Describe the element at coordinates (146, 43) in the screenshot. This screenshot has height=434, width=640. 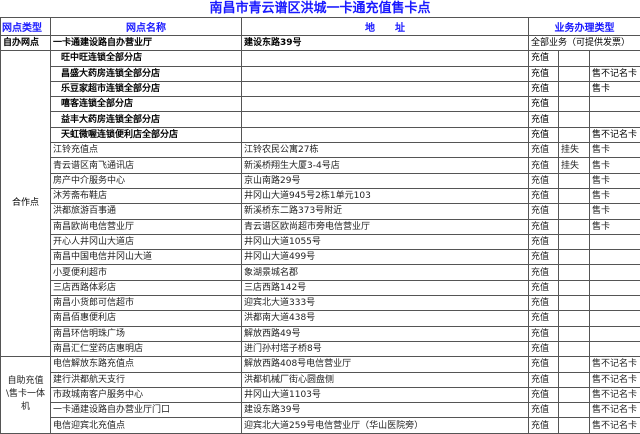
I see `name-cell: 一卡通建设路自办营业厅` at that location.